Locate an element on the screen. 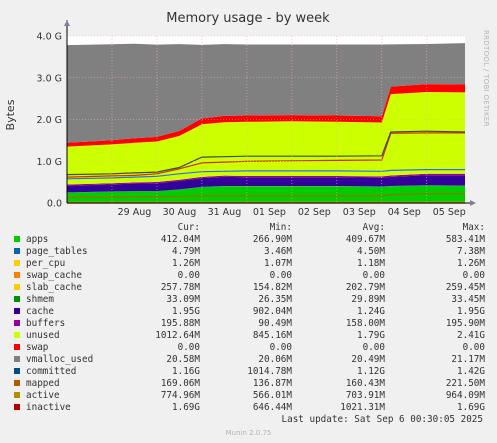 This screenshot has width=497, height=443. legend-avg-value: 158.00M is located at coordinates (365, 323).